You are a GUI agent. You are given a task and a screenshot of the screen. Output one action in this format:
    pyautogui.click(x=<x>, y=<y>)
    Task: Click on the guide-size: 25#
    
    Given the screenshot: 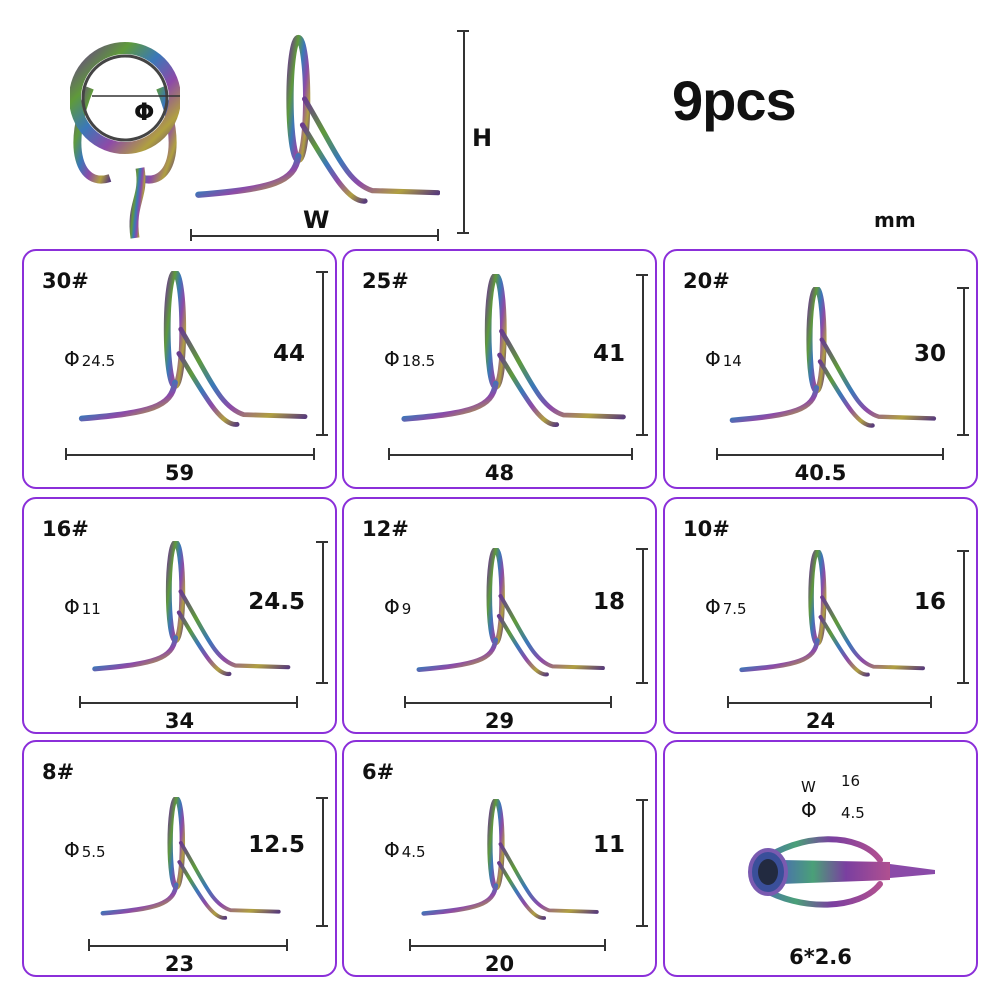 What is the action you would take?
    pyautogui.click(x=385, y=281)
    